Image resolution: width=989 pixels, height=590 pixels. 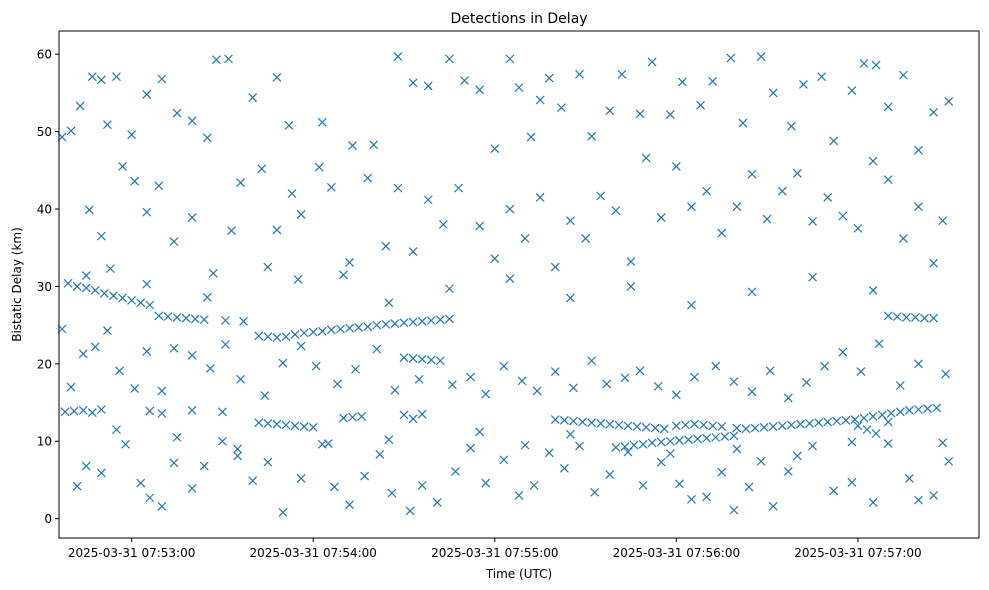 What do you see at coordinates (44, 364) in the screenshot?
I see `y-tick-label-2: 20` at bounding box center [44, 364].